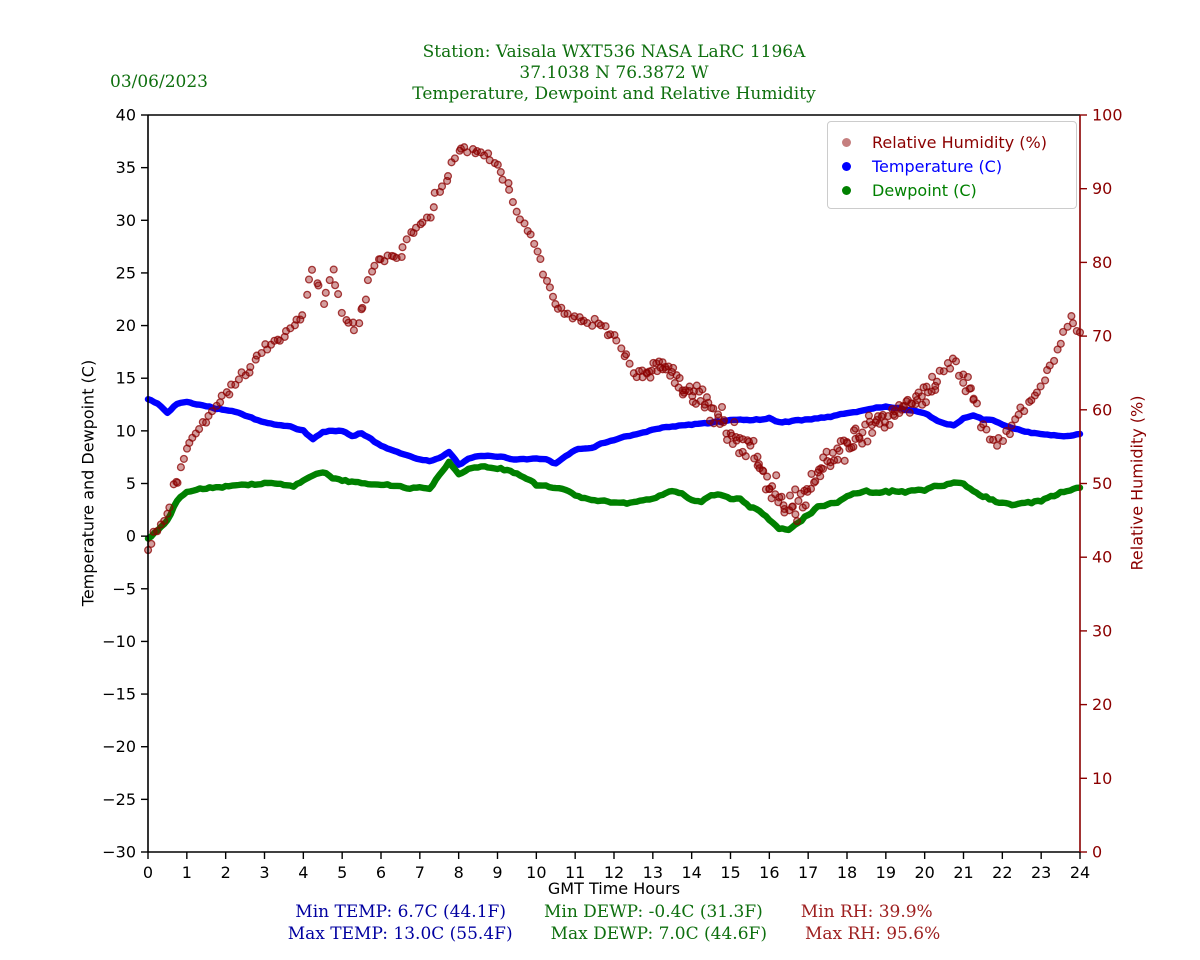 The height and width of the screenshot is (960, 1200). Describe the element at coordinates (691, 872) in the screenshot. I see `x-tick-label: 14` at that location.